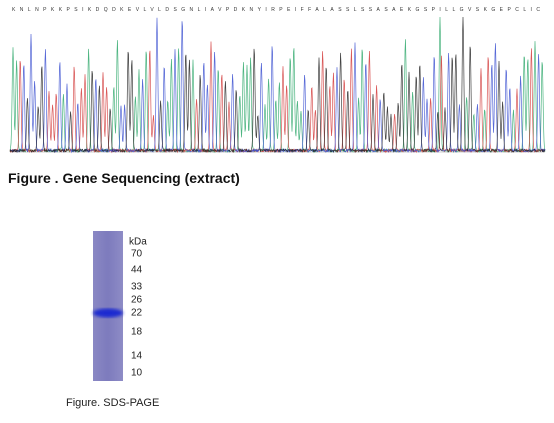  What do you see at coordinates (108, 313) in the screenshot?
I see `protein-band` at bounding box center [108, 313].